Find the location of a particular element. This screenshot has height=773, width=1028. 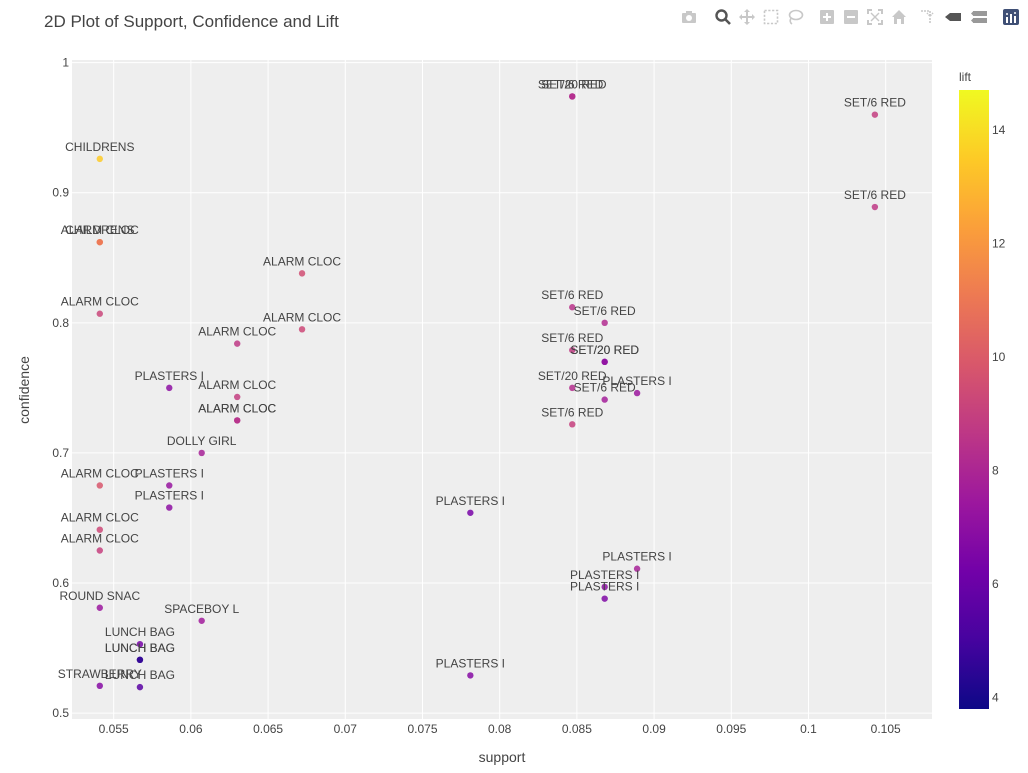

plotly-logo-icon is located at coordinates (1012, 17).